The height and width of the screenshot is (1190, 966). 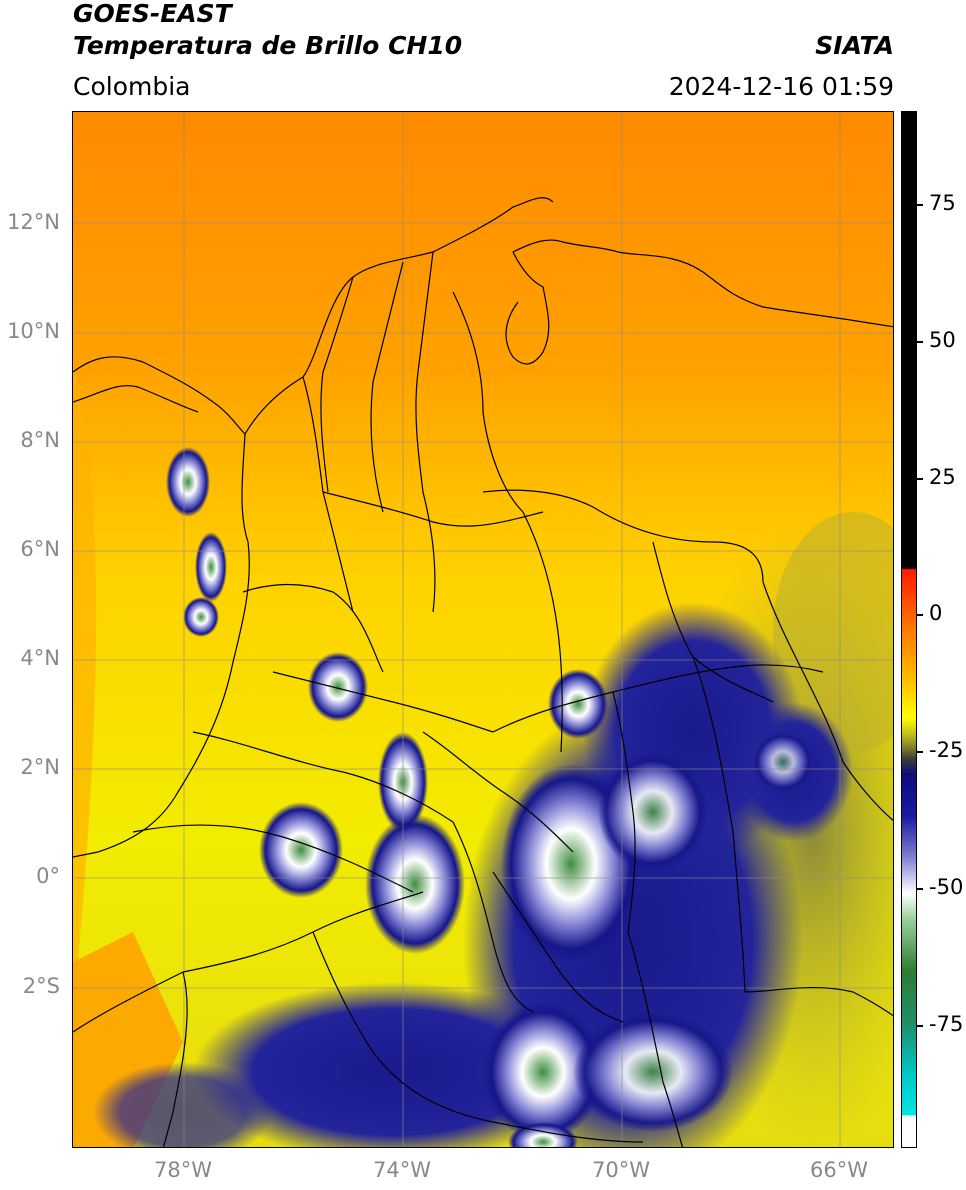 I want to click on cb-label-75: 75, so click(x=942, y=203).